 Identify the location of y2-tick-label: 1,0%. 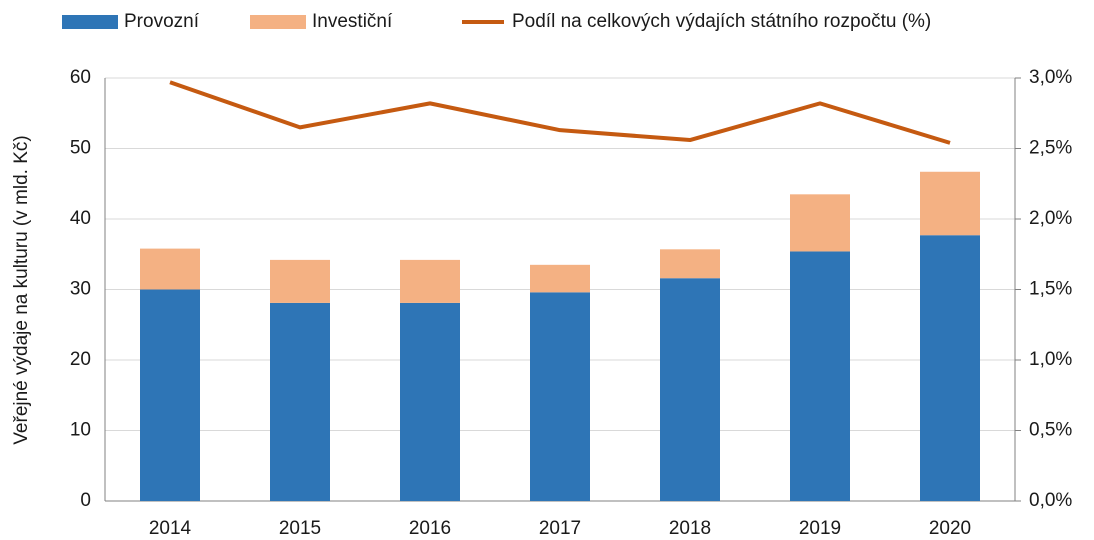
(1050, 359).